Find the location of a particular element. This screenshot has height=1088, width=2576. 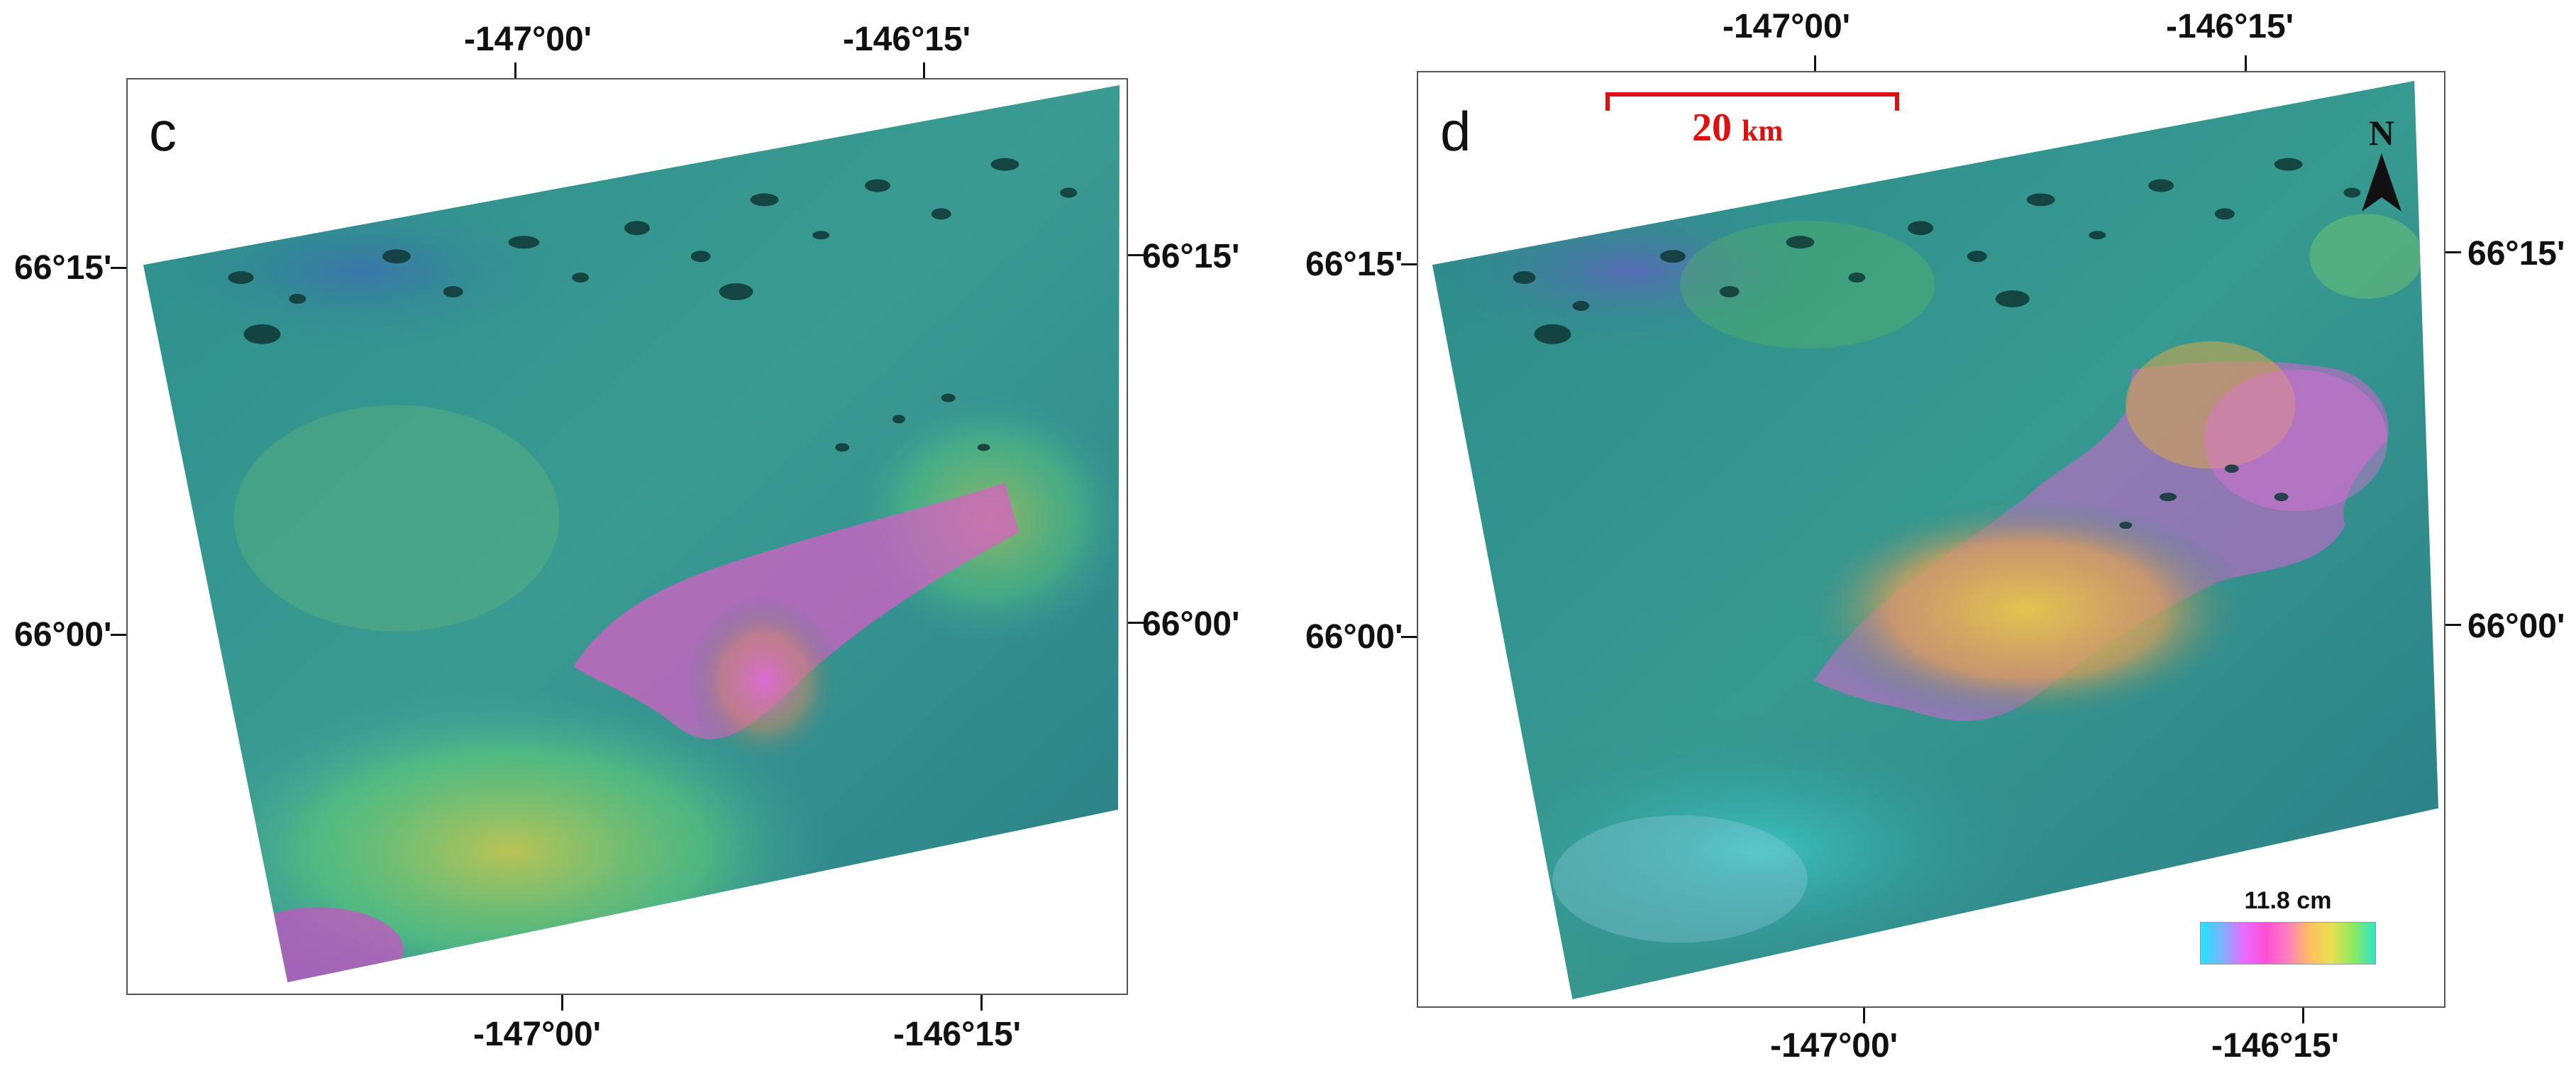

tick-bottom-1-d: -147°00' is located at coordinates (1834, 1046).